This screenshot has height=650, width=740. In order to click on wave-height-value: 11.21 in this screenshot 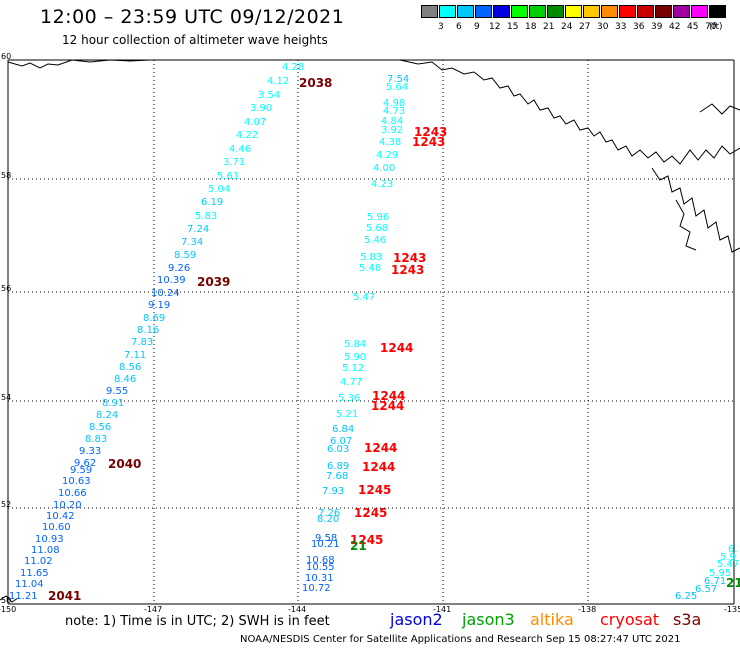, I will do `click(23, 596)`.